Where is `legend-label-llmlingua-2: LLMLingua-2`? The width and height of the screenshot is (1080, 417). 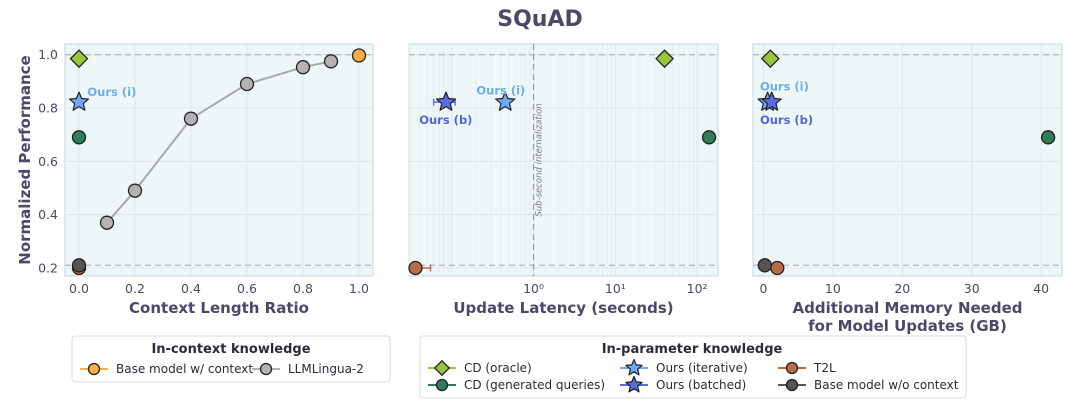
legend-label-llmlingua-2: LLMLingua-2 is located at coordinates (326, 369).